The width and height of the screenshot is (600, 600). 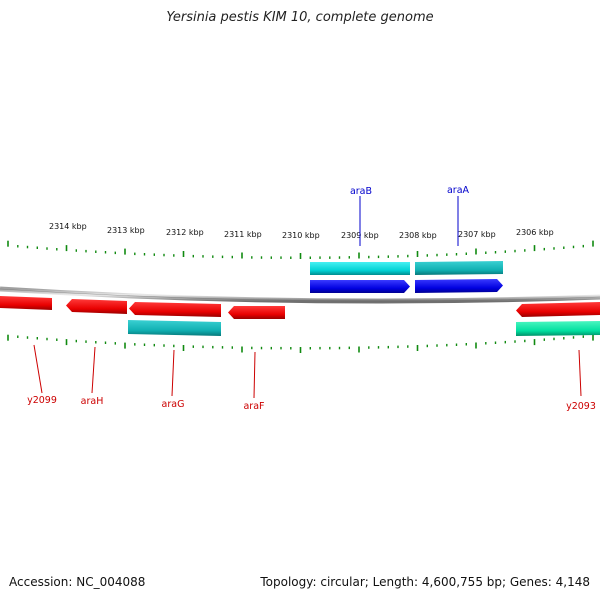 I want to click on leader-y2093, so click(x=580, y=373).